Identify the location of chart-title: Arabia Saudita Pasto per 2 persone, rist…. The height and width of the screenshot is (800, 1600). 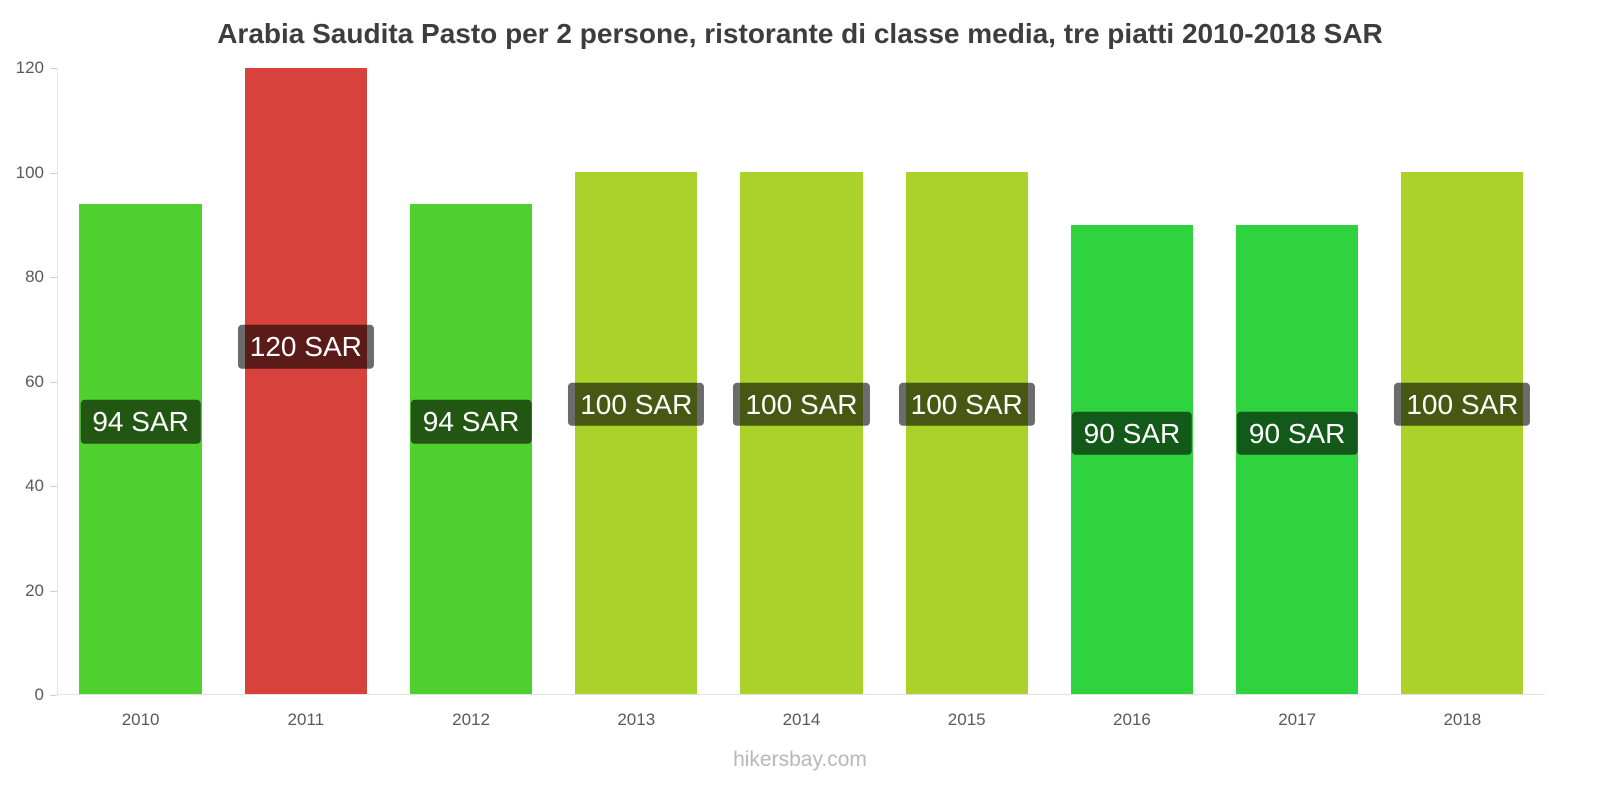
(800, 33).